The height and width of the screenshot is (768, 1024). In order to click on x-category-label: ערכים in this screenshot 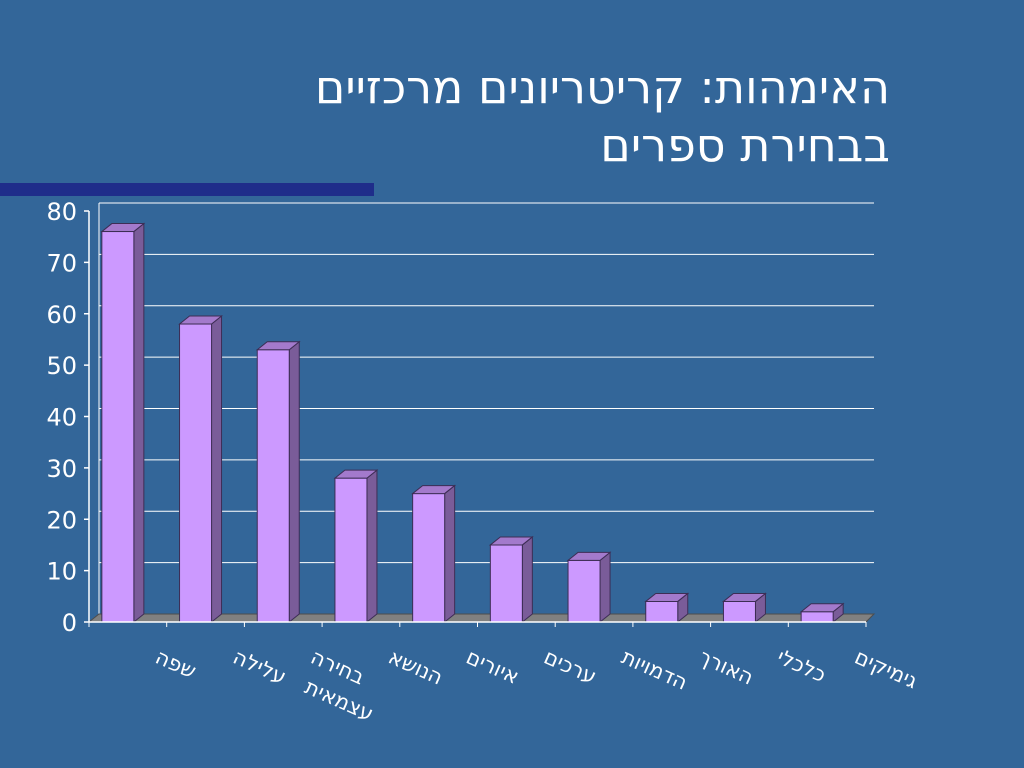, I will do `click(570, 667)`.